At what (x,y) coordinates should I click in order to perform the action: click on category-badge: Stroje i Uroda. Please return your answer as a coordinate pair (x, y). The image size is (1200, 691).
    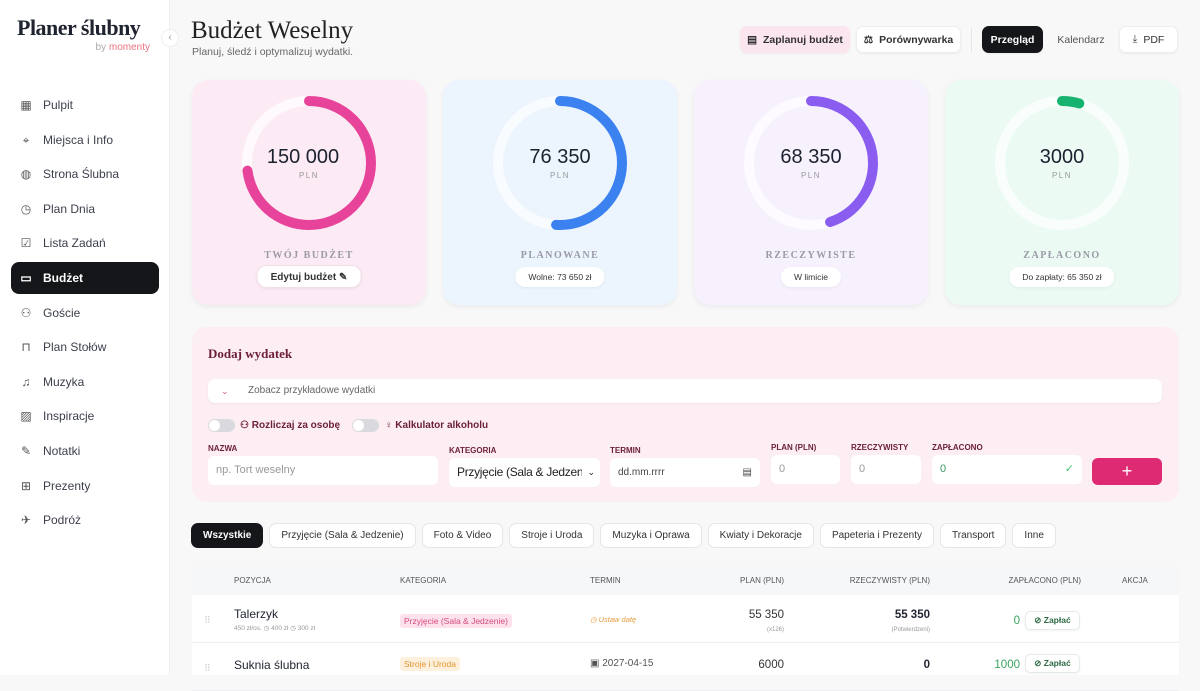
    Looking at the image, I should click on (430, 664).